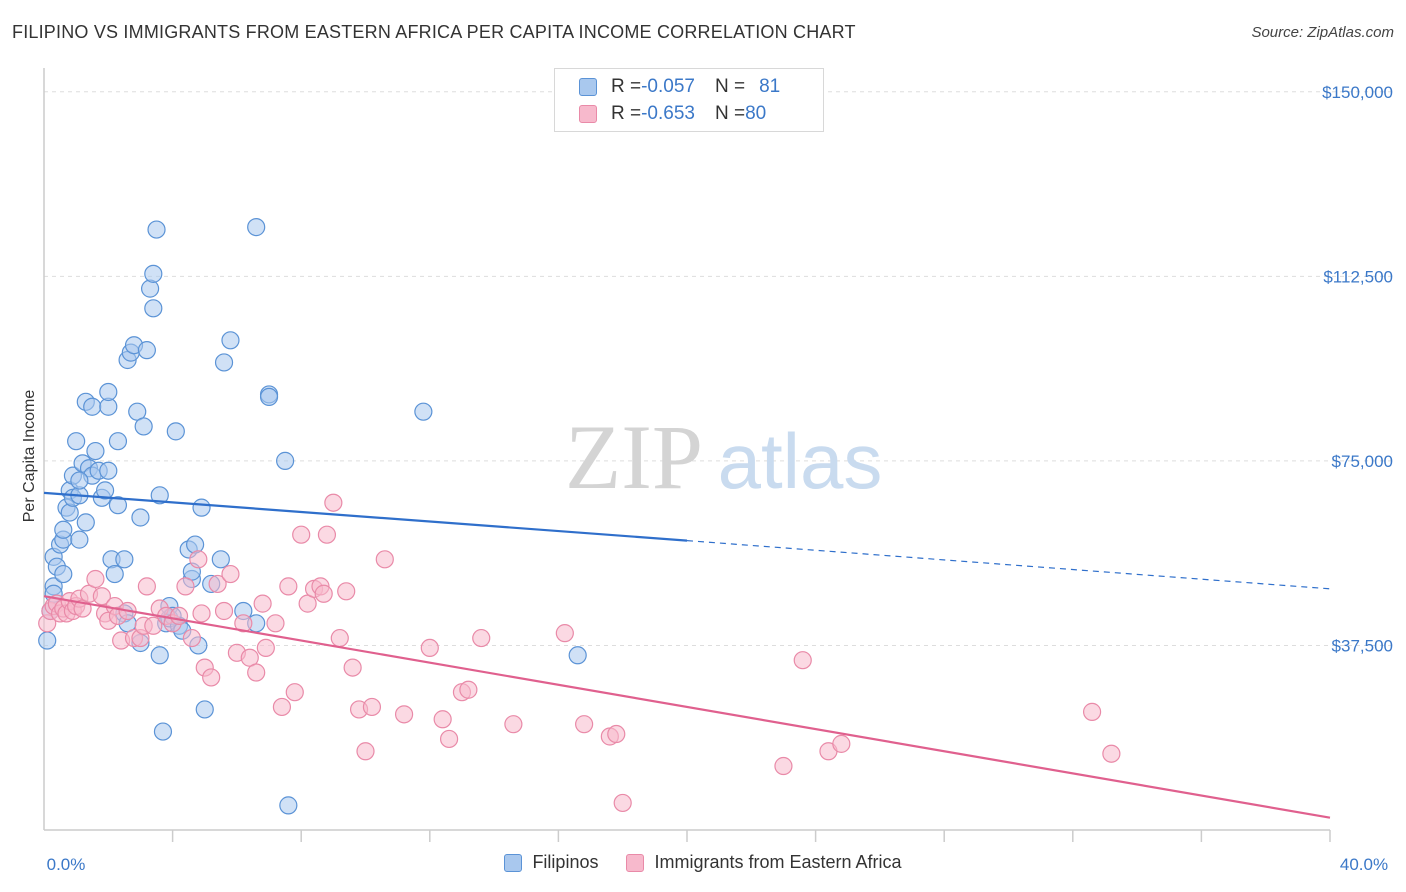 This screenshot has height=892, width=1406. What do you see at coordinates (588, 87) in the screenshot?
I see `legend-swatch-blue` at bounding box center [588, 87].